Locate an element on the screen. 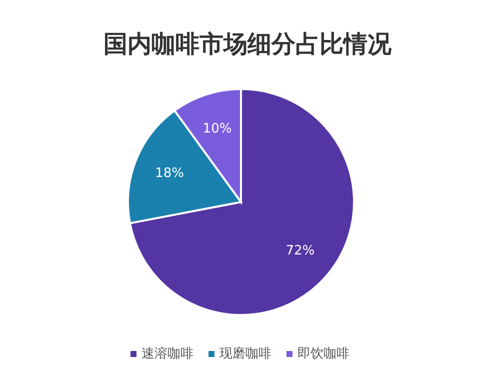  legend-label: 现磨咖啡 is located at coordinates (246, 354).